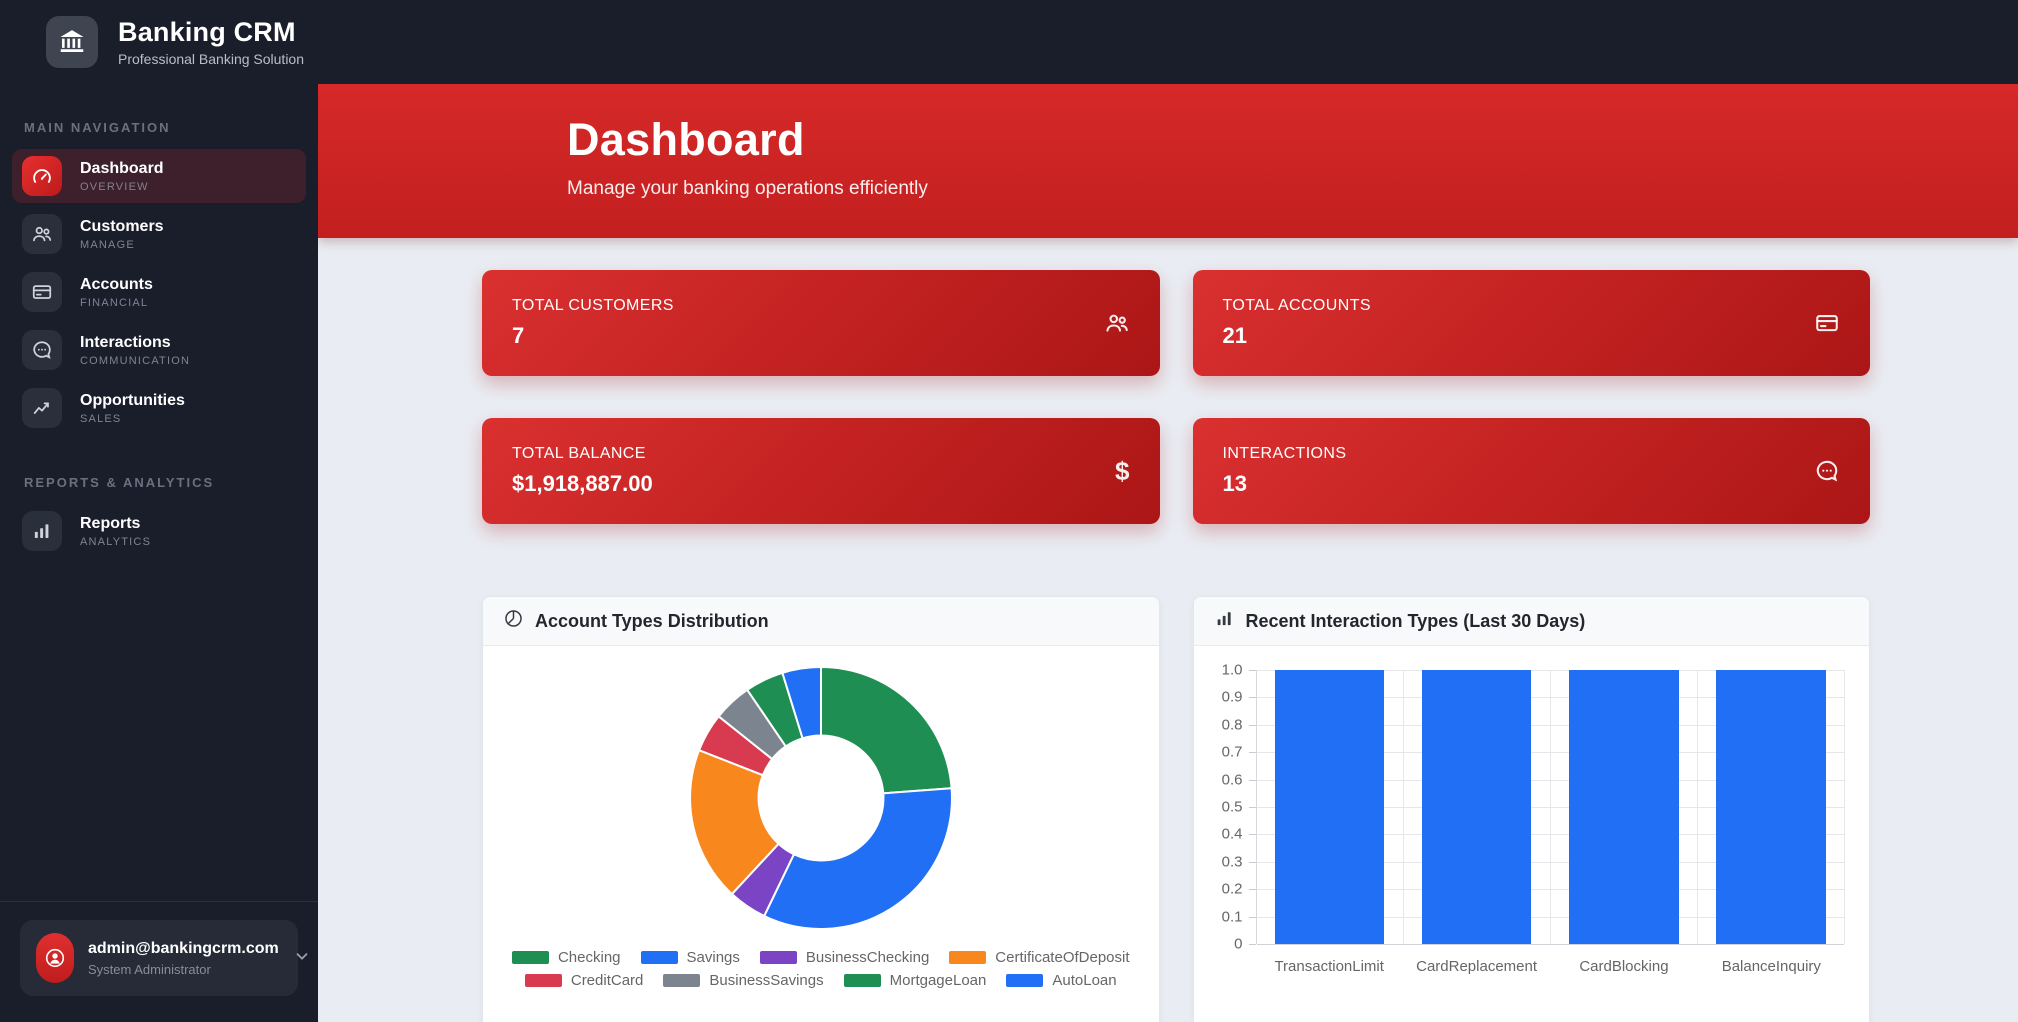 This screenshot has height=1022, width=2018. I want to click on bar-column-CardBlocking, so click(1623, 807).